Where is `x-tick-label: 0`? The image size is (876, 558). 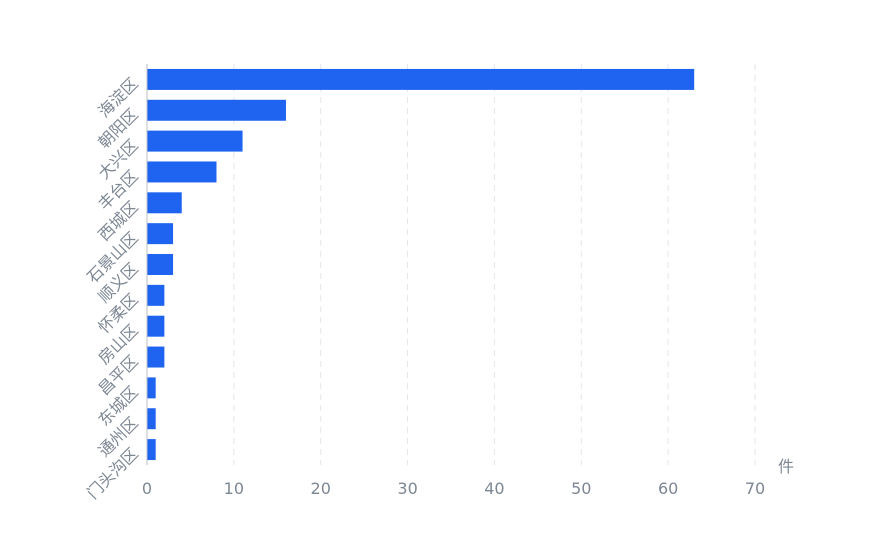
x-tick-label: 0 is located at coordinates (147, 488).